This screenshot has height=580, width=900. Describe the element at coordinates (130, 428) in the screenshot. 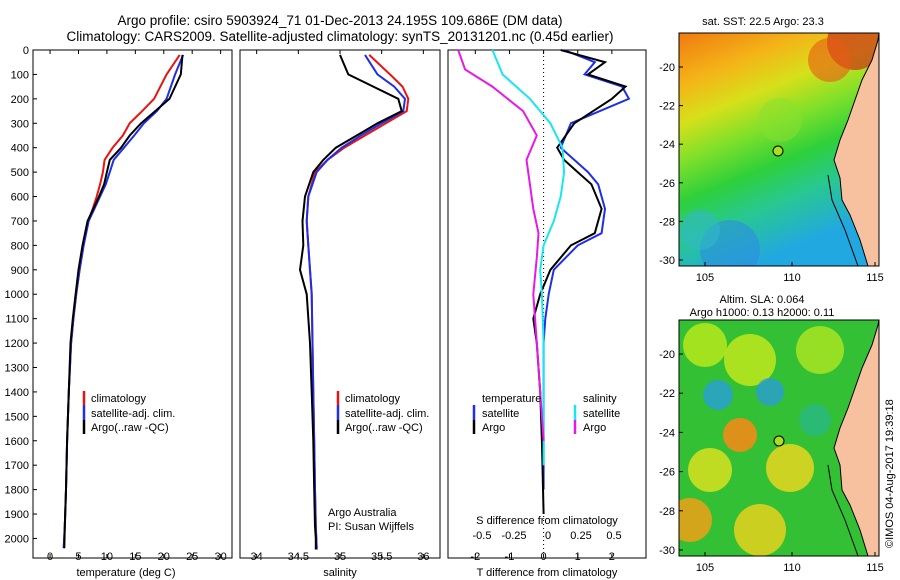

I see `legend-argo: Argo(..raw -QC)` at that location.